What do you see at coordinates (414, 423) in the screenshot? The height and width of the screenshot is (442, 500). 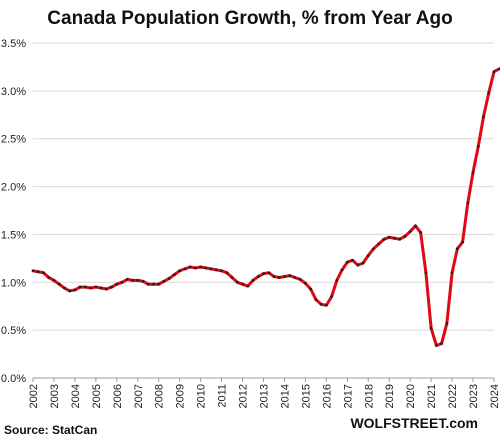 I see `watermark: WOLFSTREET.com` at bounding box center [414, 423].